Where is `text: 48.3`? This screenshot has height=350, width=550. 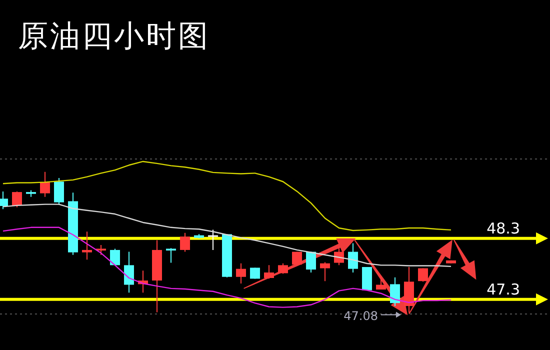
text: 48.3 is located at coordinates (503, 228).